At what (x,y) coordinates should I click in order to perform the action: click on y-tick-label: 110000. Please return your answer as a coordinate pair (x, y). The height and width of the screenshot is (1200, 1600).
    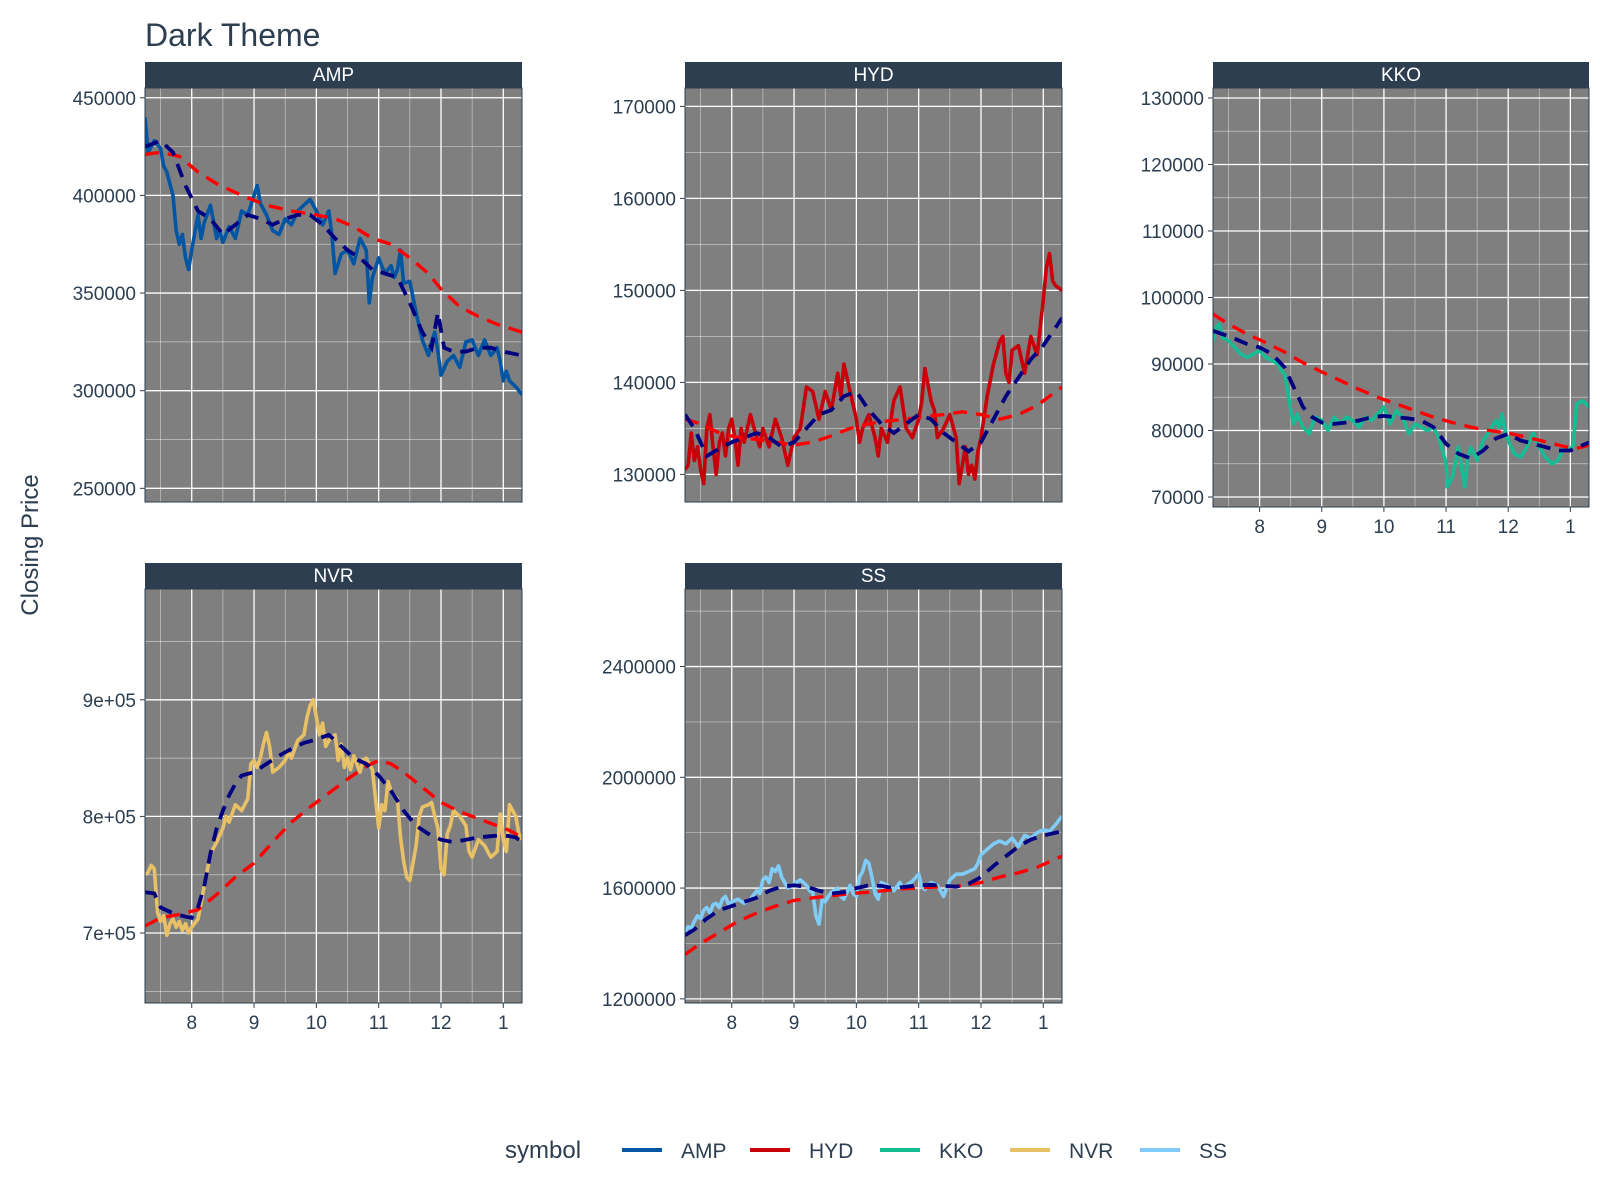
    Looking at the image, I should click on (1173, 232).